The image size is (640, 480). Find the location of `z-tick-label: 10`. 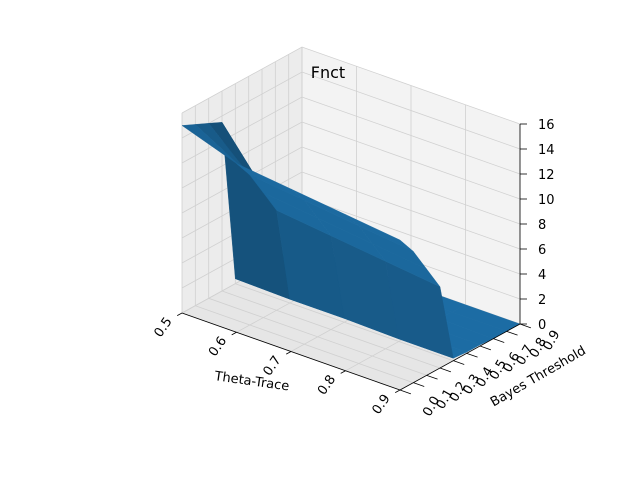

z-tick-label: 10 is located at coordinates (546, 200).